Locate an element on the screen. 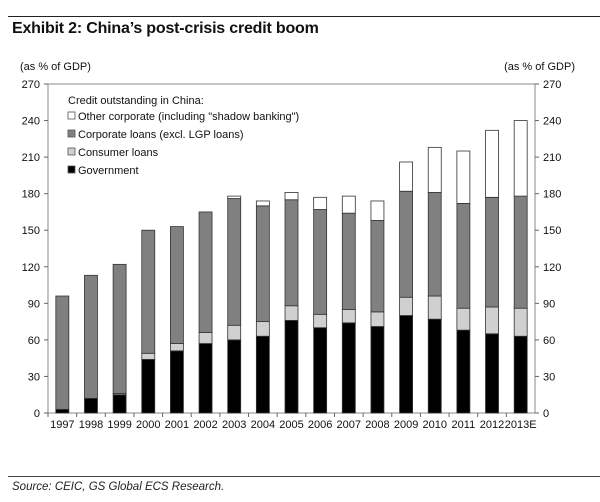 The width and height of the screenshot is (600, 502). x-tick-label: 2000 is located at coordinates (148, 425).